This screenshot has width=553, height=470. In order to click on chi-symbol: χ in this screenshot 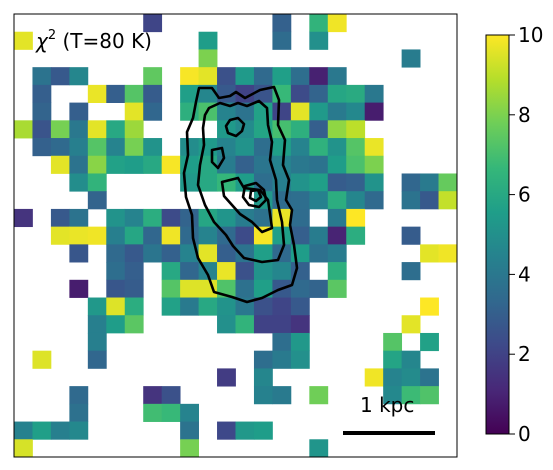, I will do `click(42, 41)`.